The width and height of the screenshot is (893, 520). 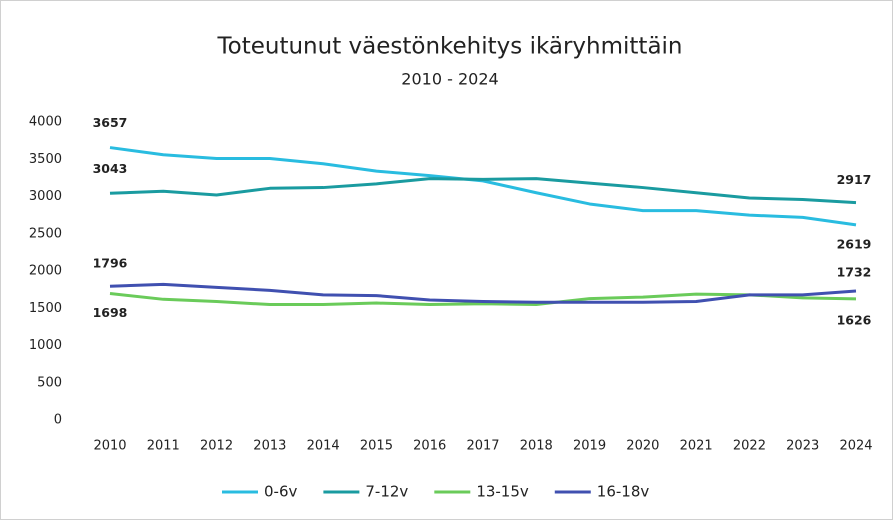 I want to click on data-label: 1626, so click(x=854, y=319).